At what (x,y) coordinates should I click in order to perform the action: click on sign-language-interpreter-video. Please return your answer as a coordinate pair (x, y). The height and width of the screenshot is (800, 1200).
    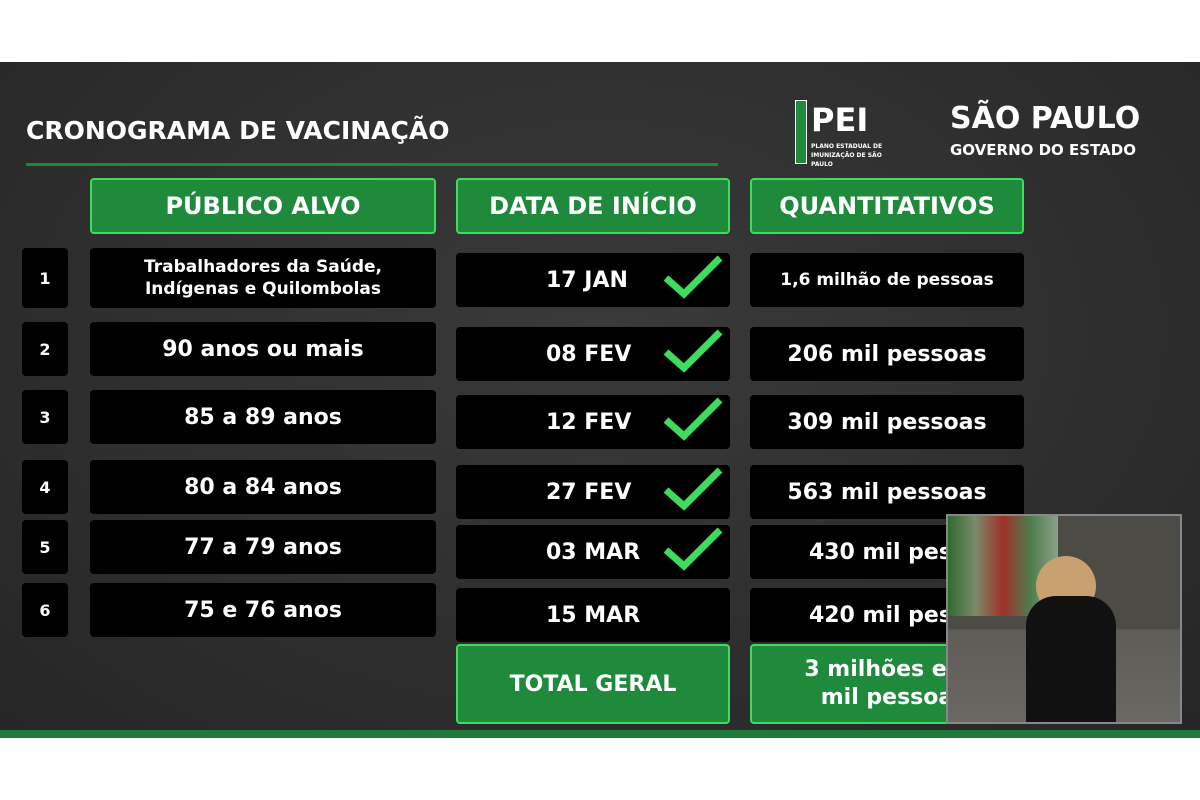
    Looking at the image, I should click on (1064, 619).